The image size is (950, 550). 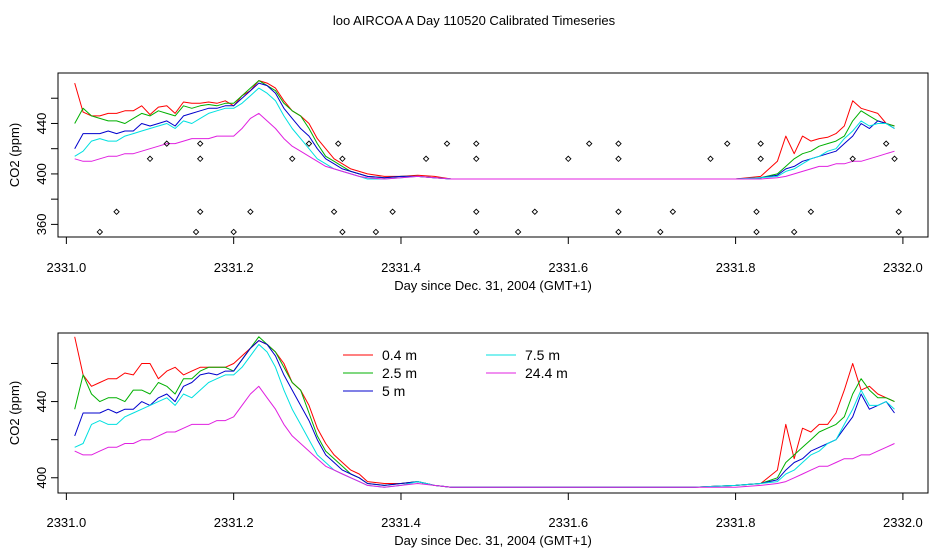 I want to click on legend-label: 5 m, so click(x=393, y=391).